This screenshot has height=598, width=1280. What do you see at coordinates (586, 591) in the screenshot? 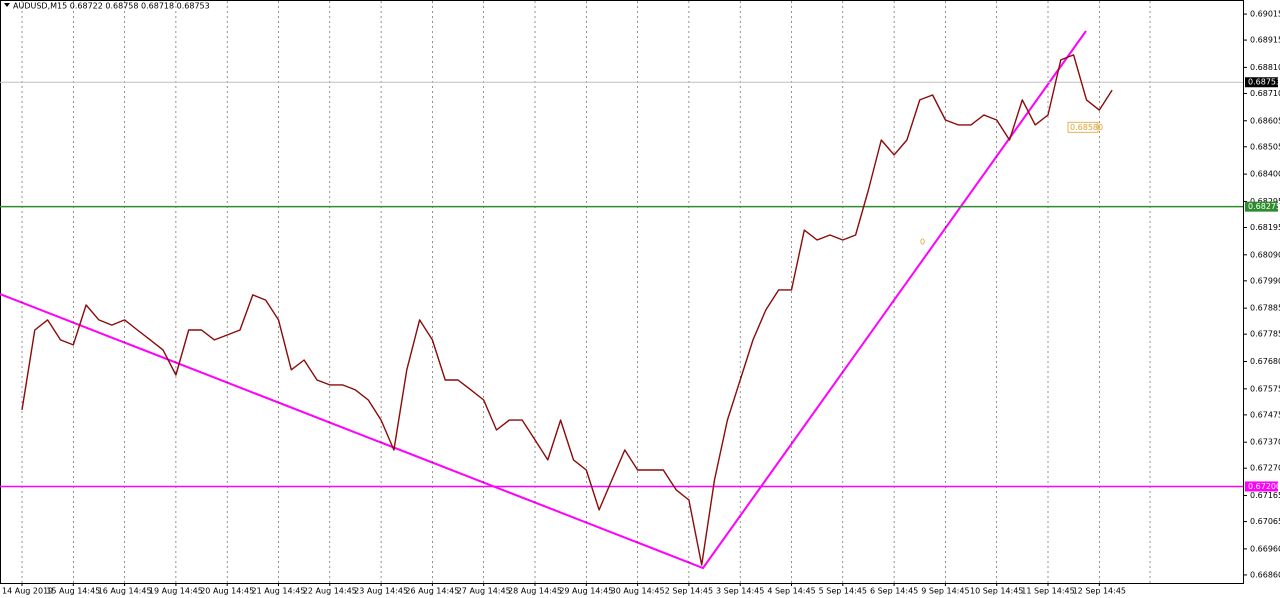
I see `x-tick-label: 29 Aug 14:45` at bounding box center [586, 591].